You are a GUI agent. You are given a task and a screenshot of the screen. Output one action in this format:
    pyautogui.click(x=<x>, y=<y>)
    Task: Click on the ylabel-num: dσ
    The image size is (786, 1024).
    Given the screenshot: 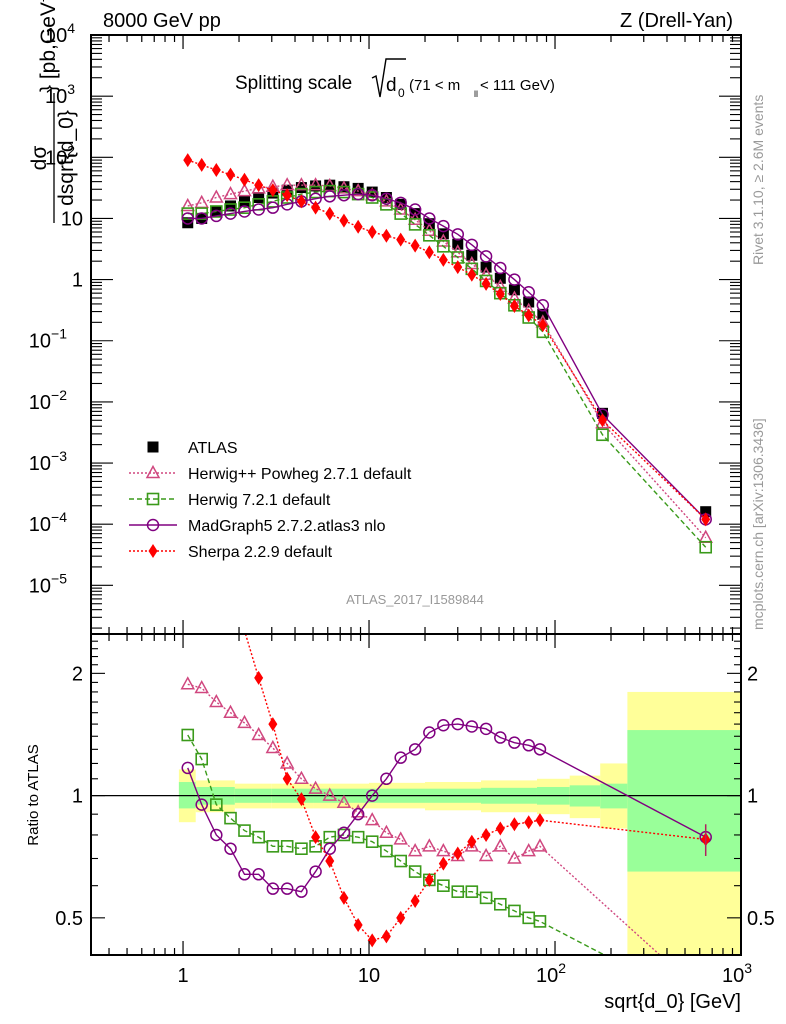 What is the action you would take?
    pyautogui.click(x=39, y=158)
    